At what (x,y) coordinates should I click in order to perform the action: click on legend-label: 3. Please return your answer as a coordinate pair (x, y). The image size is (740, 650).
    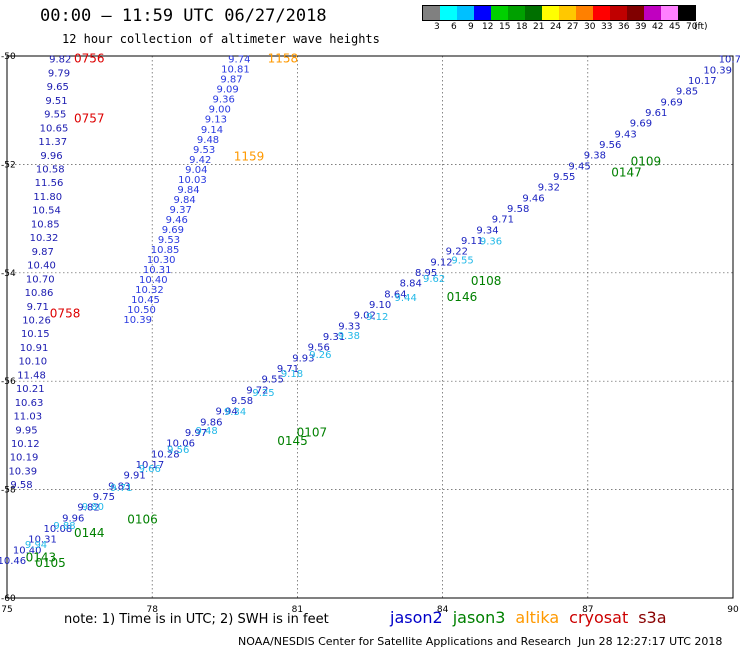
    Looking at the image, I should click on (437, 27).